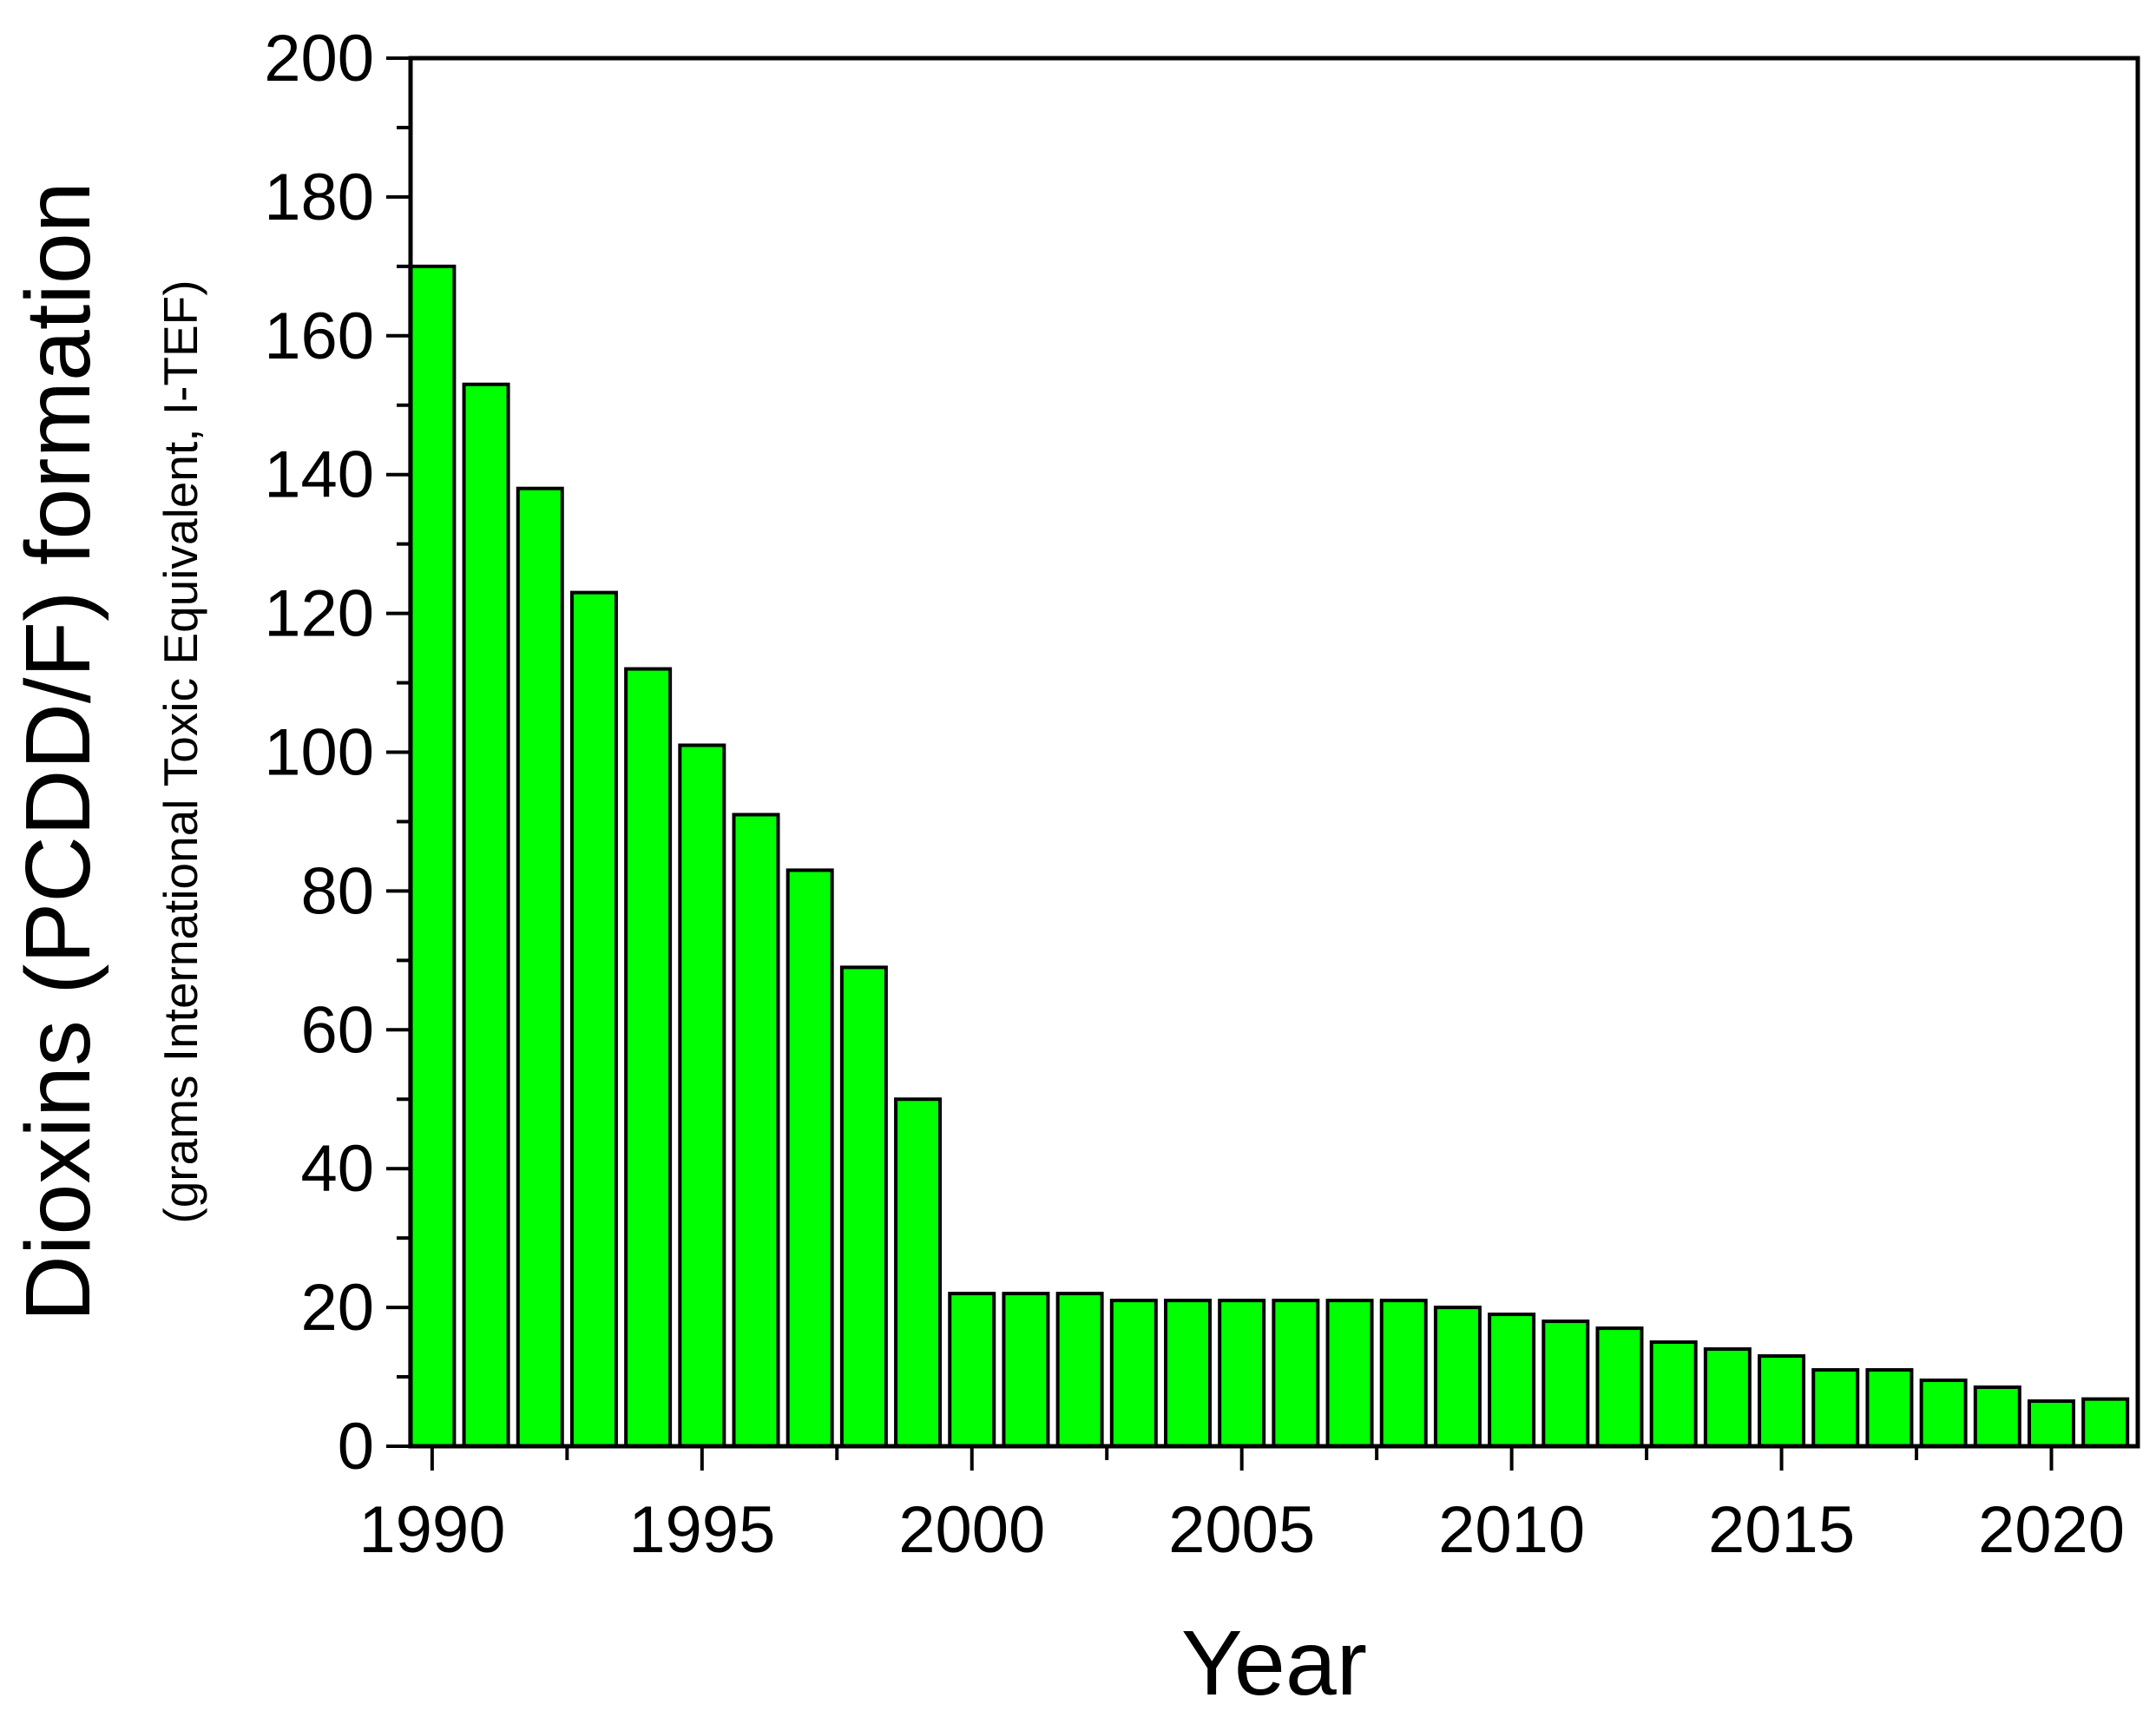  What do you see at coordinates (1188, 1374) in the screenshot?
I see `bar-2004` at bounding box center [1188, 1374].